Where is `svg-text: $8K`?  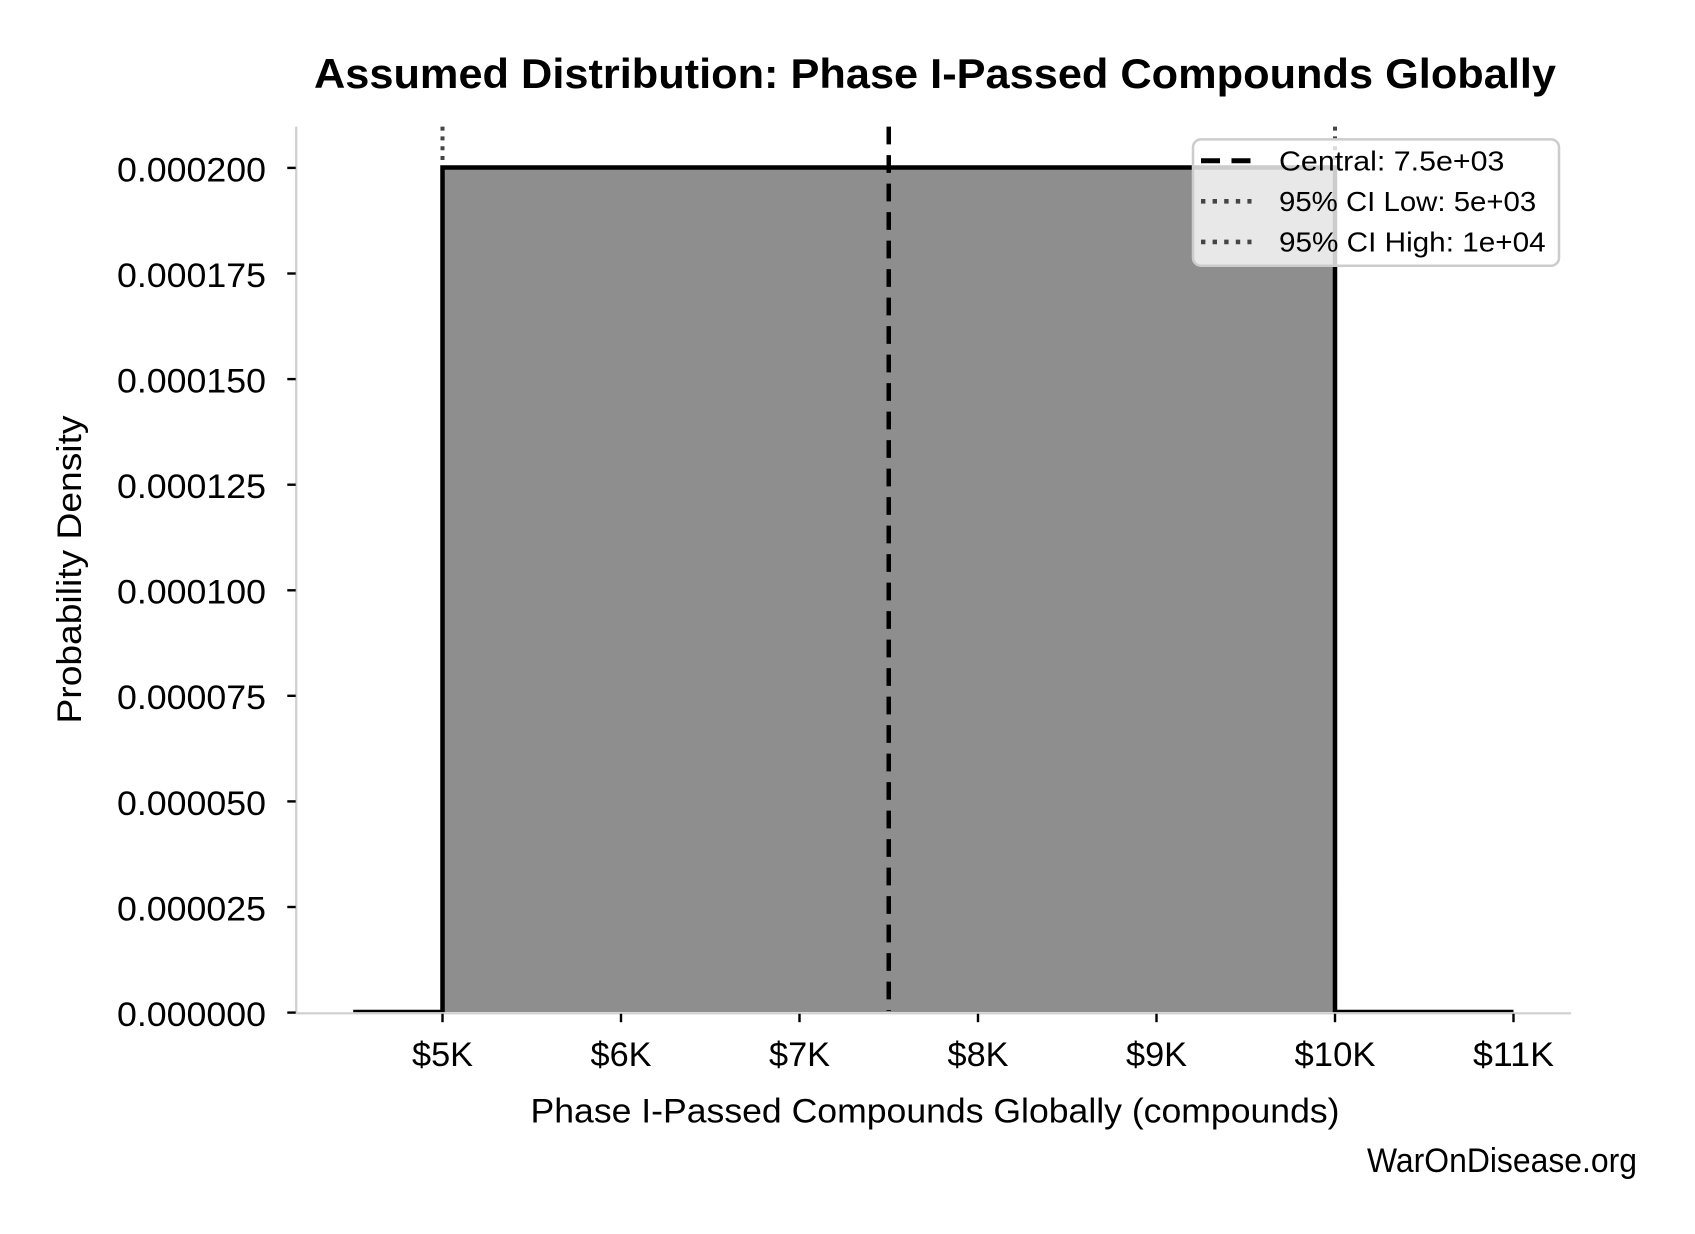
svg-text: $8K is located at coordinates (978, 1055).